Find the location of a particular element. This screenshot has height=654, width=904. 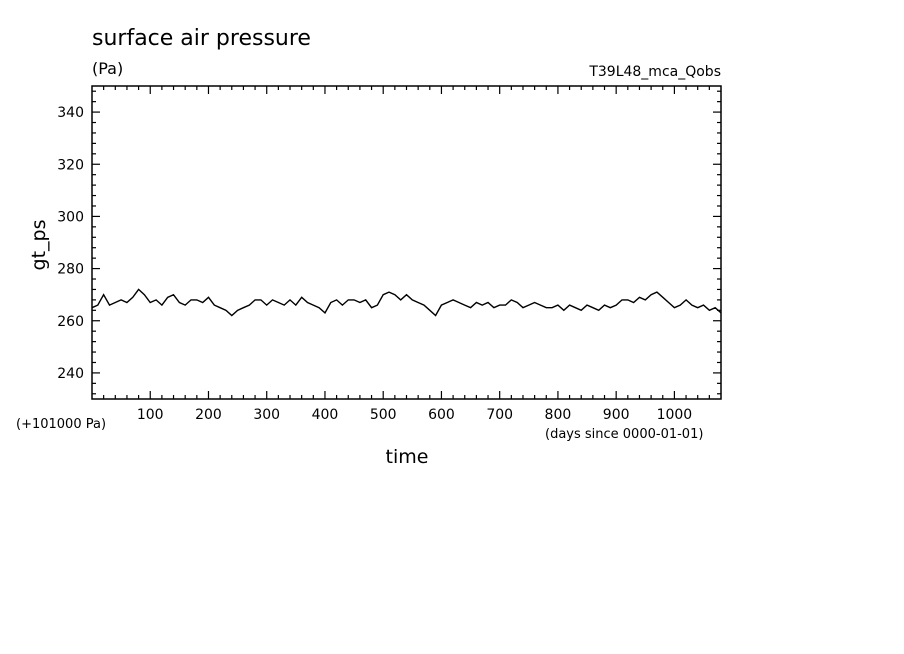

y-offset-note: (+101000 Pa) is located at coordinates (61, 424).